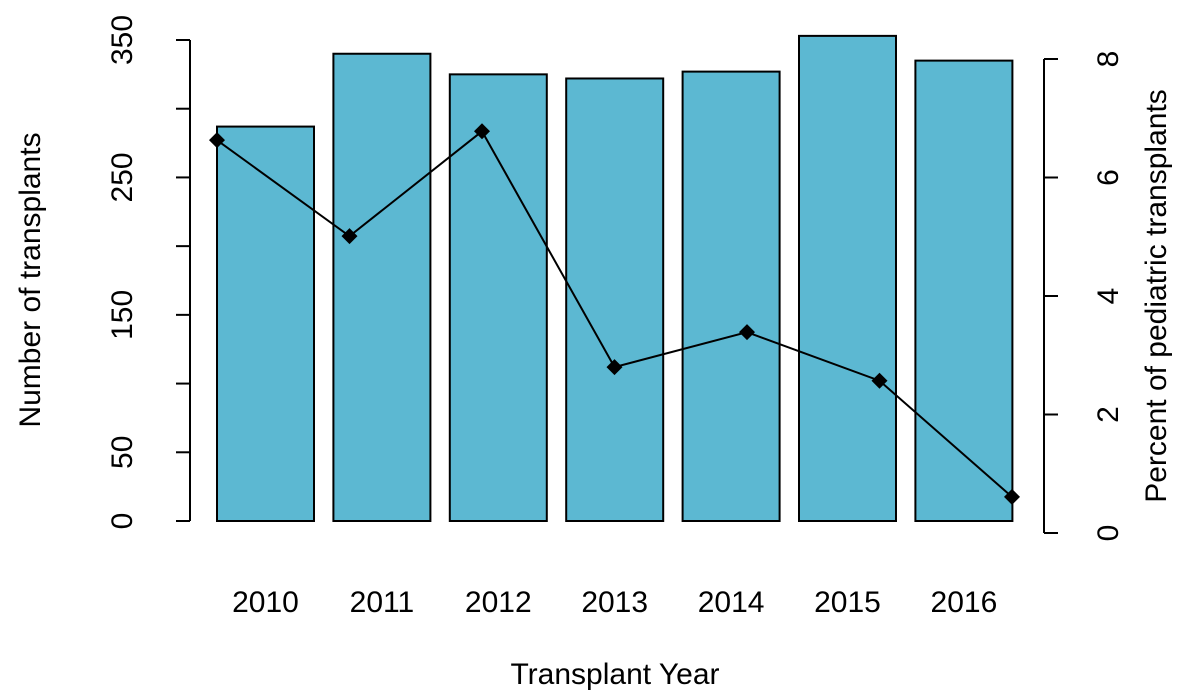 The image size is (1179, 697). I want to click on y2-tick-label: 2, so click(1108, 414).